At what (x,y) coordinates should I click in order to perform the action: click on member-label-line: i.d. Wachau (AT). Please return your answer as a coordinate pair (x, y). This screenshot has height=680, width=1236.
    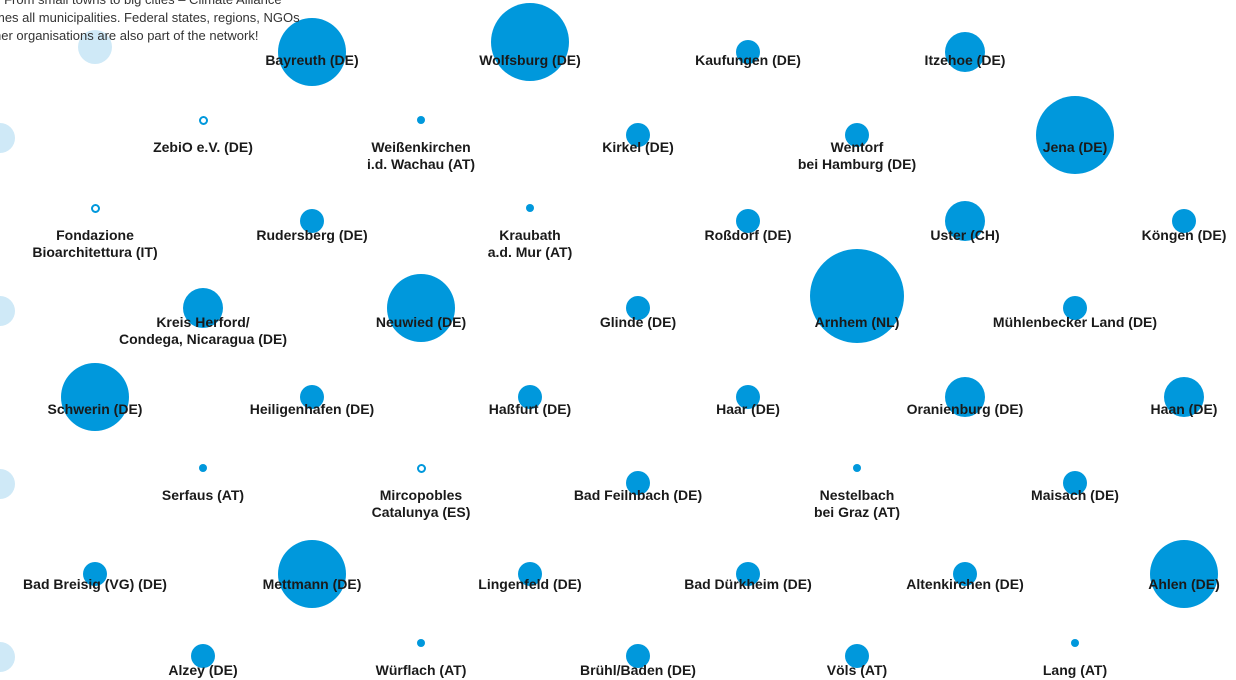
    Looking at the image, I should click on (421, 164).